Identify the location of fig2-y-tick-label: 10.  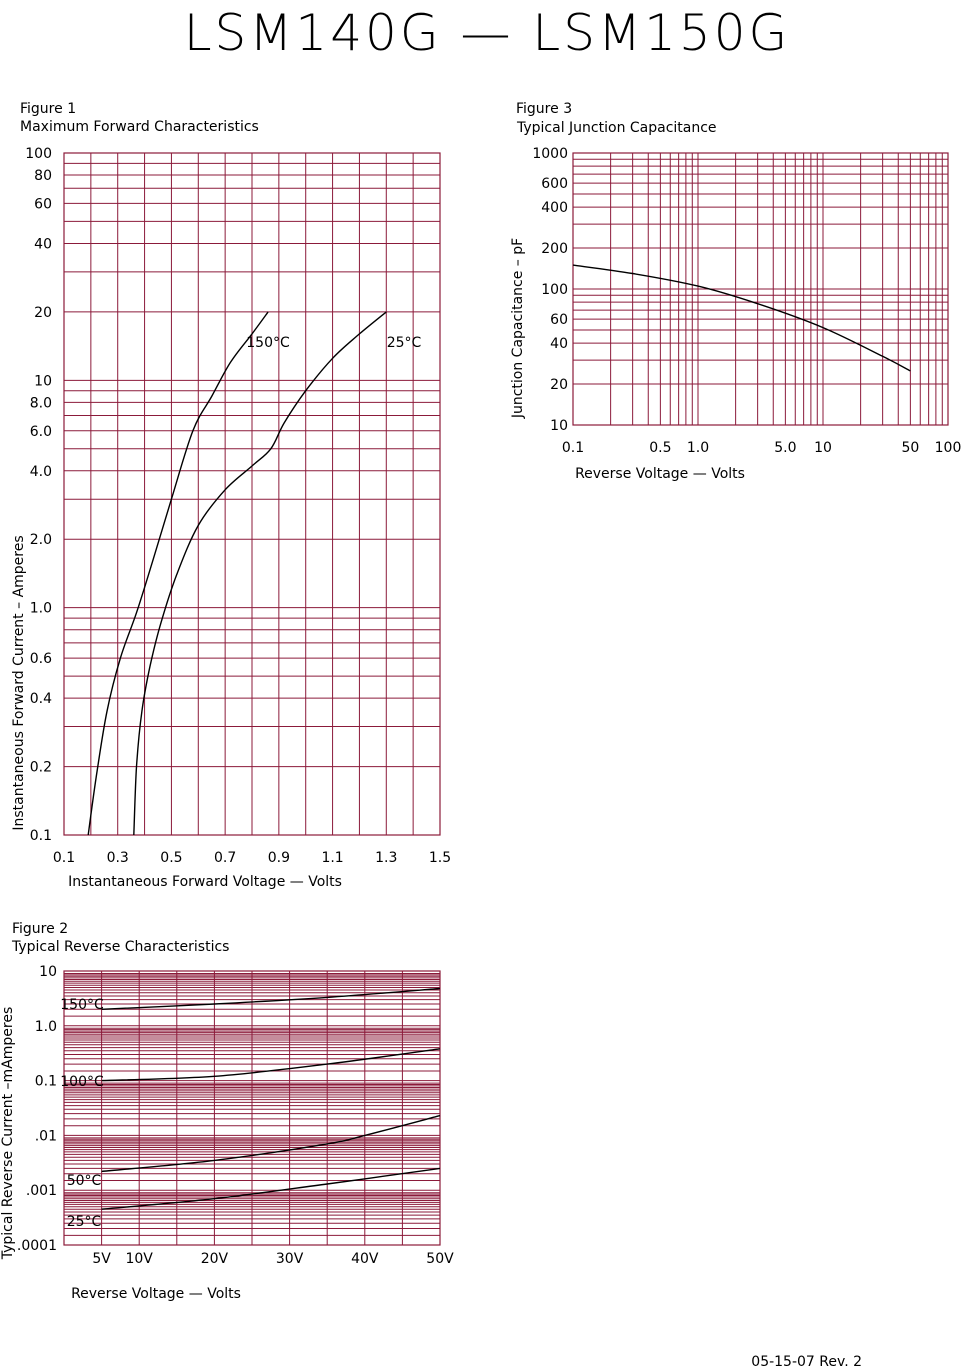
(48, 972).